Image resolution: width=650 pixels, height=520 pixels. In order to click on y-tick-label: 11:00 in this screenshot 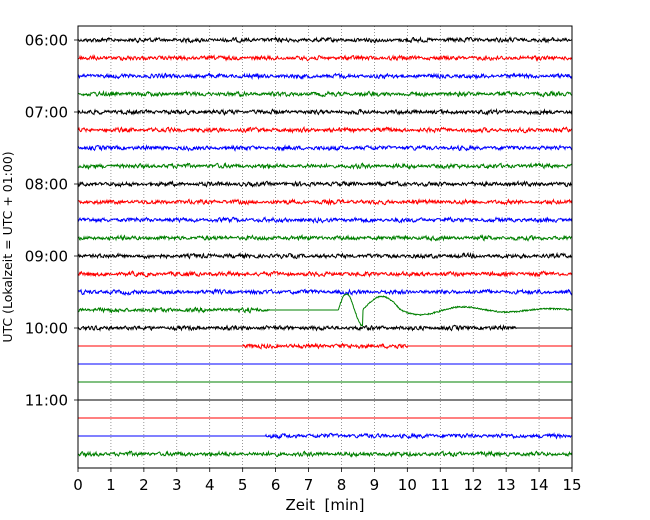, I will do `click(46, 401)`.